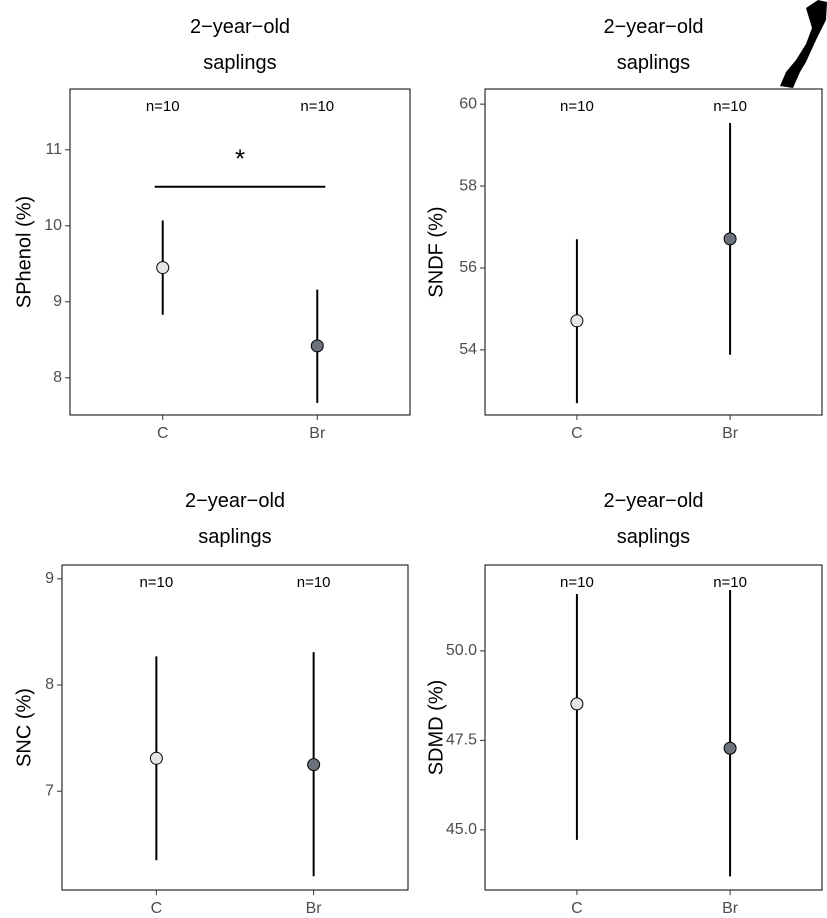 This screenshot has width=827, height=918. I want to click on y-tick-label: 58, so click(468, 185).